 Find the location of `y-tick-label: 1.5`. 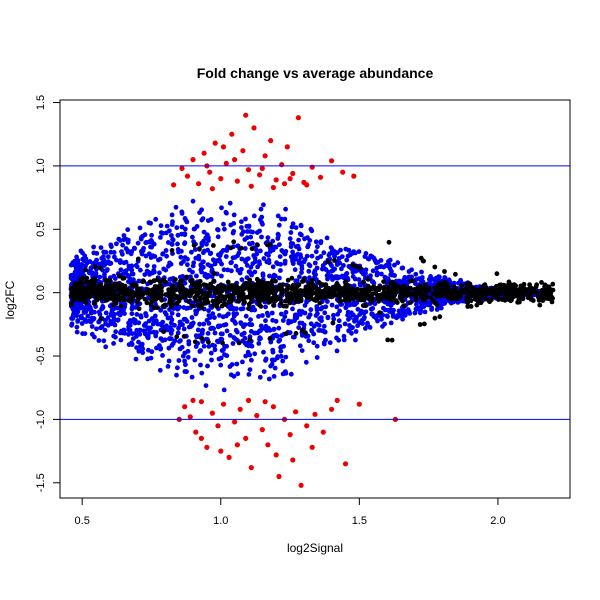

y-tick-label: 1.5 is located at coordinates (41, 102).